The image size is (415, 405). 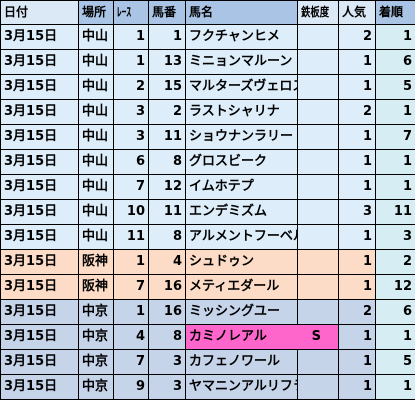 I want to click on finish-cell: 11, so click(x=395, y=212).